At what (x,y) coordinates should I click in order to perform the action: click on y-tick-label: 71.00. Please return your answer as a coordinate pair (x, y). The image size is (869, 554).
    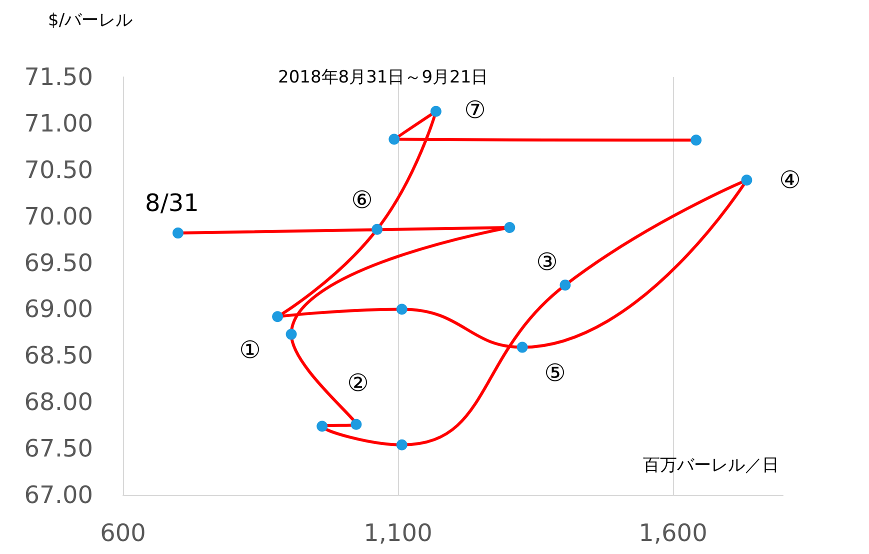
    Looking at the image, I should click on (58, 123).